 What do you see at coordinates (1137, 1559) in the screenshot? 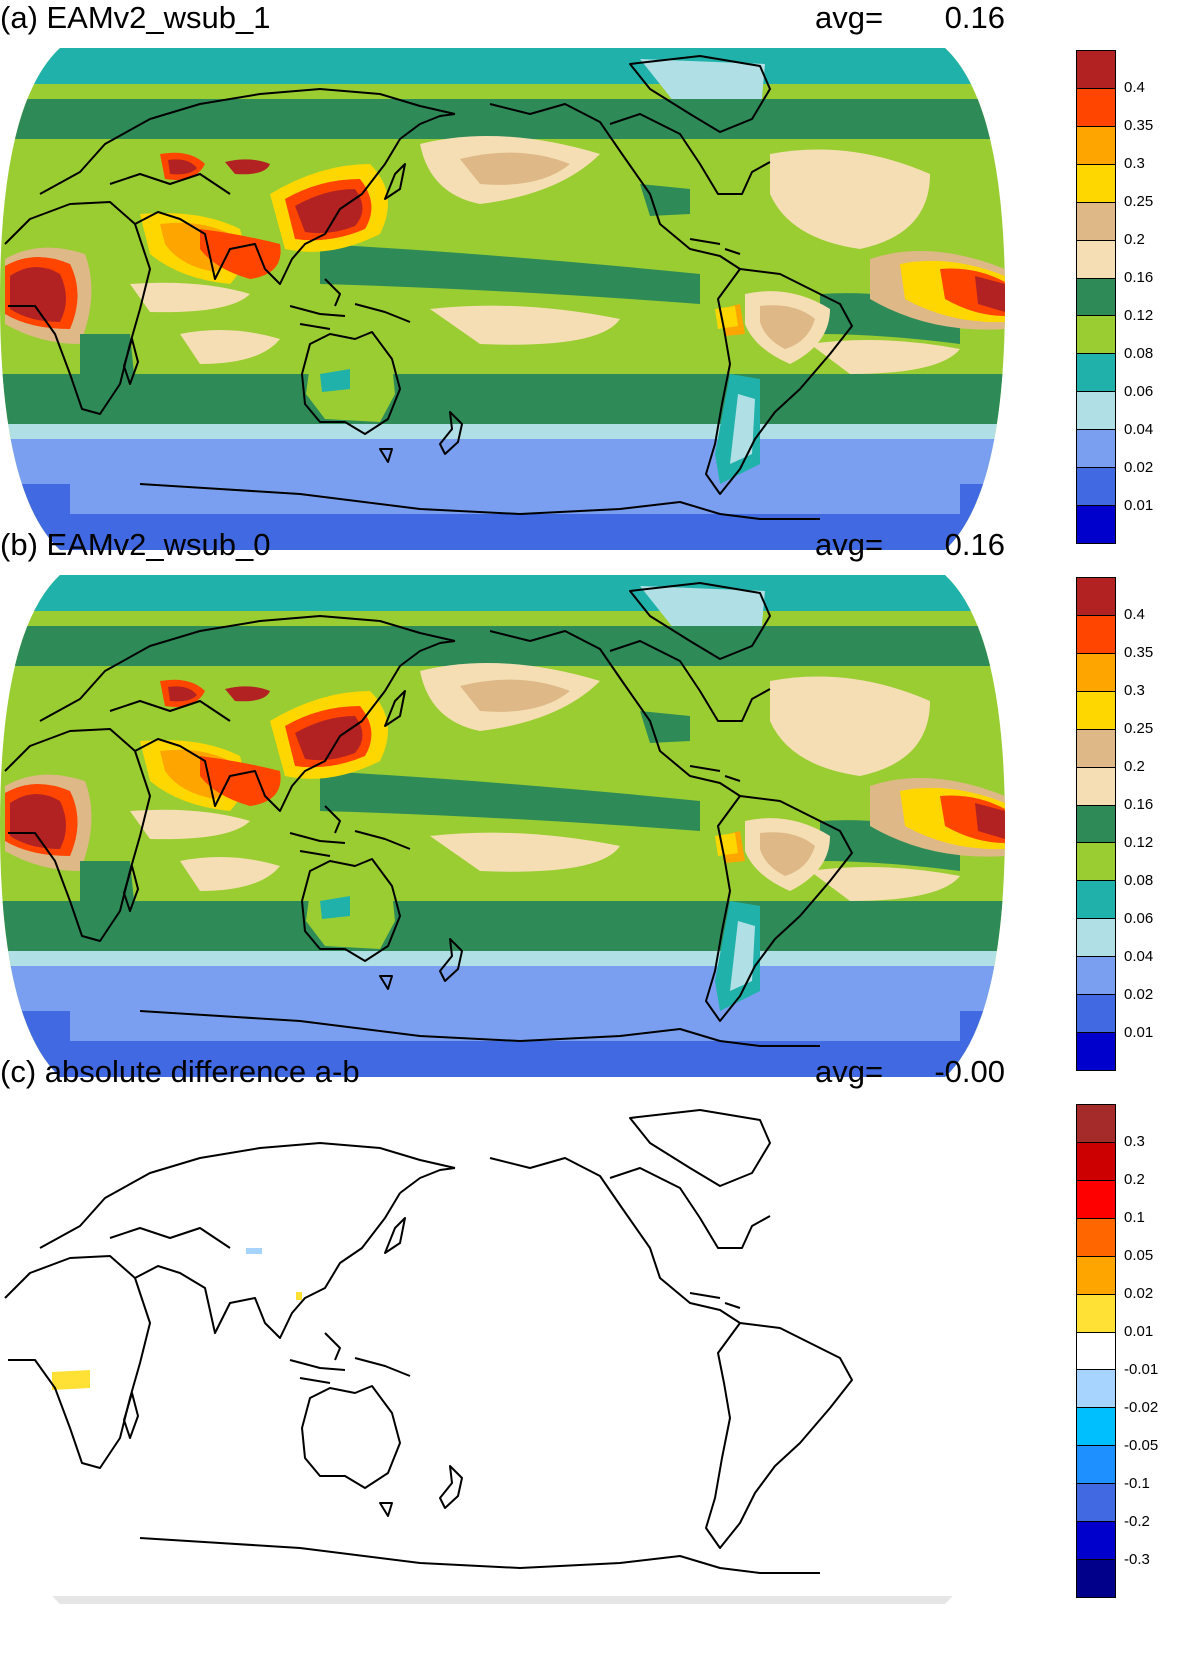
I see `colorbar-tick-label: -0.3` at bounding box center [1137, 1559].